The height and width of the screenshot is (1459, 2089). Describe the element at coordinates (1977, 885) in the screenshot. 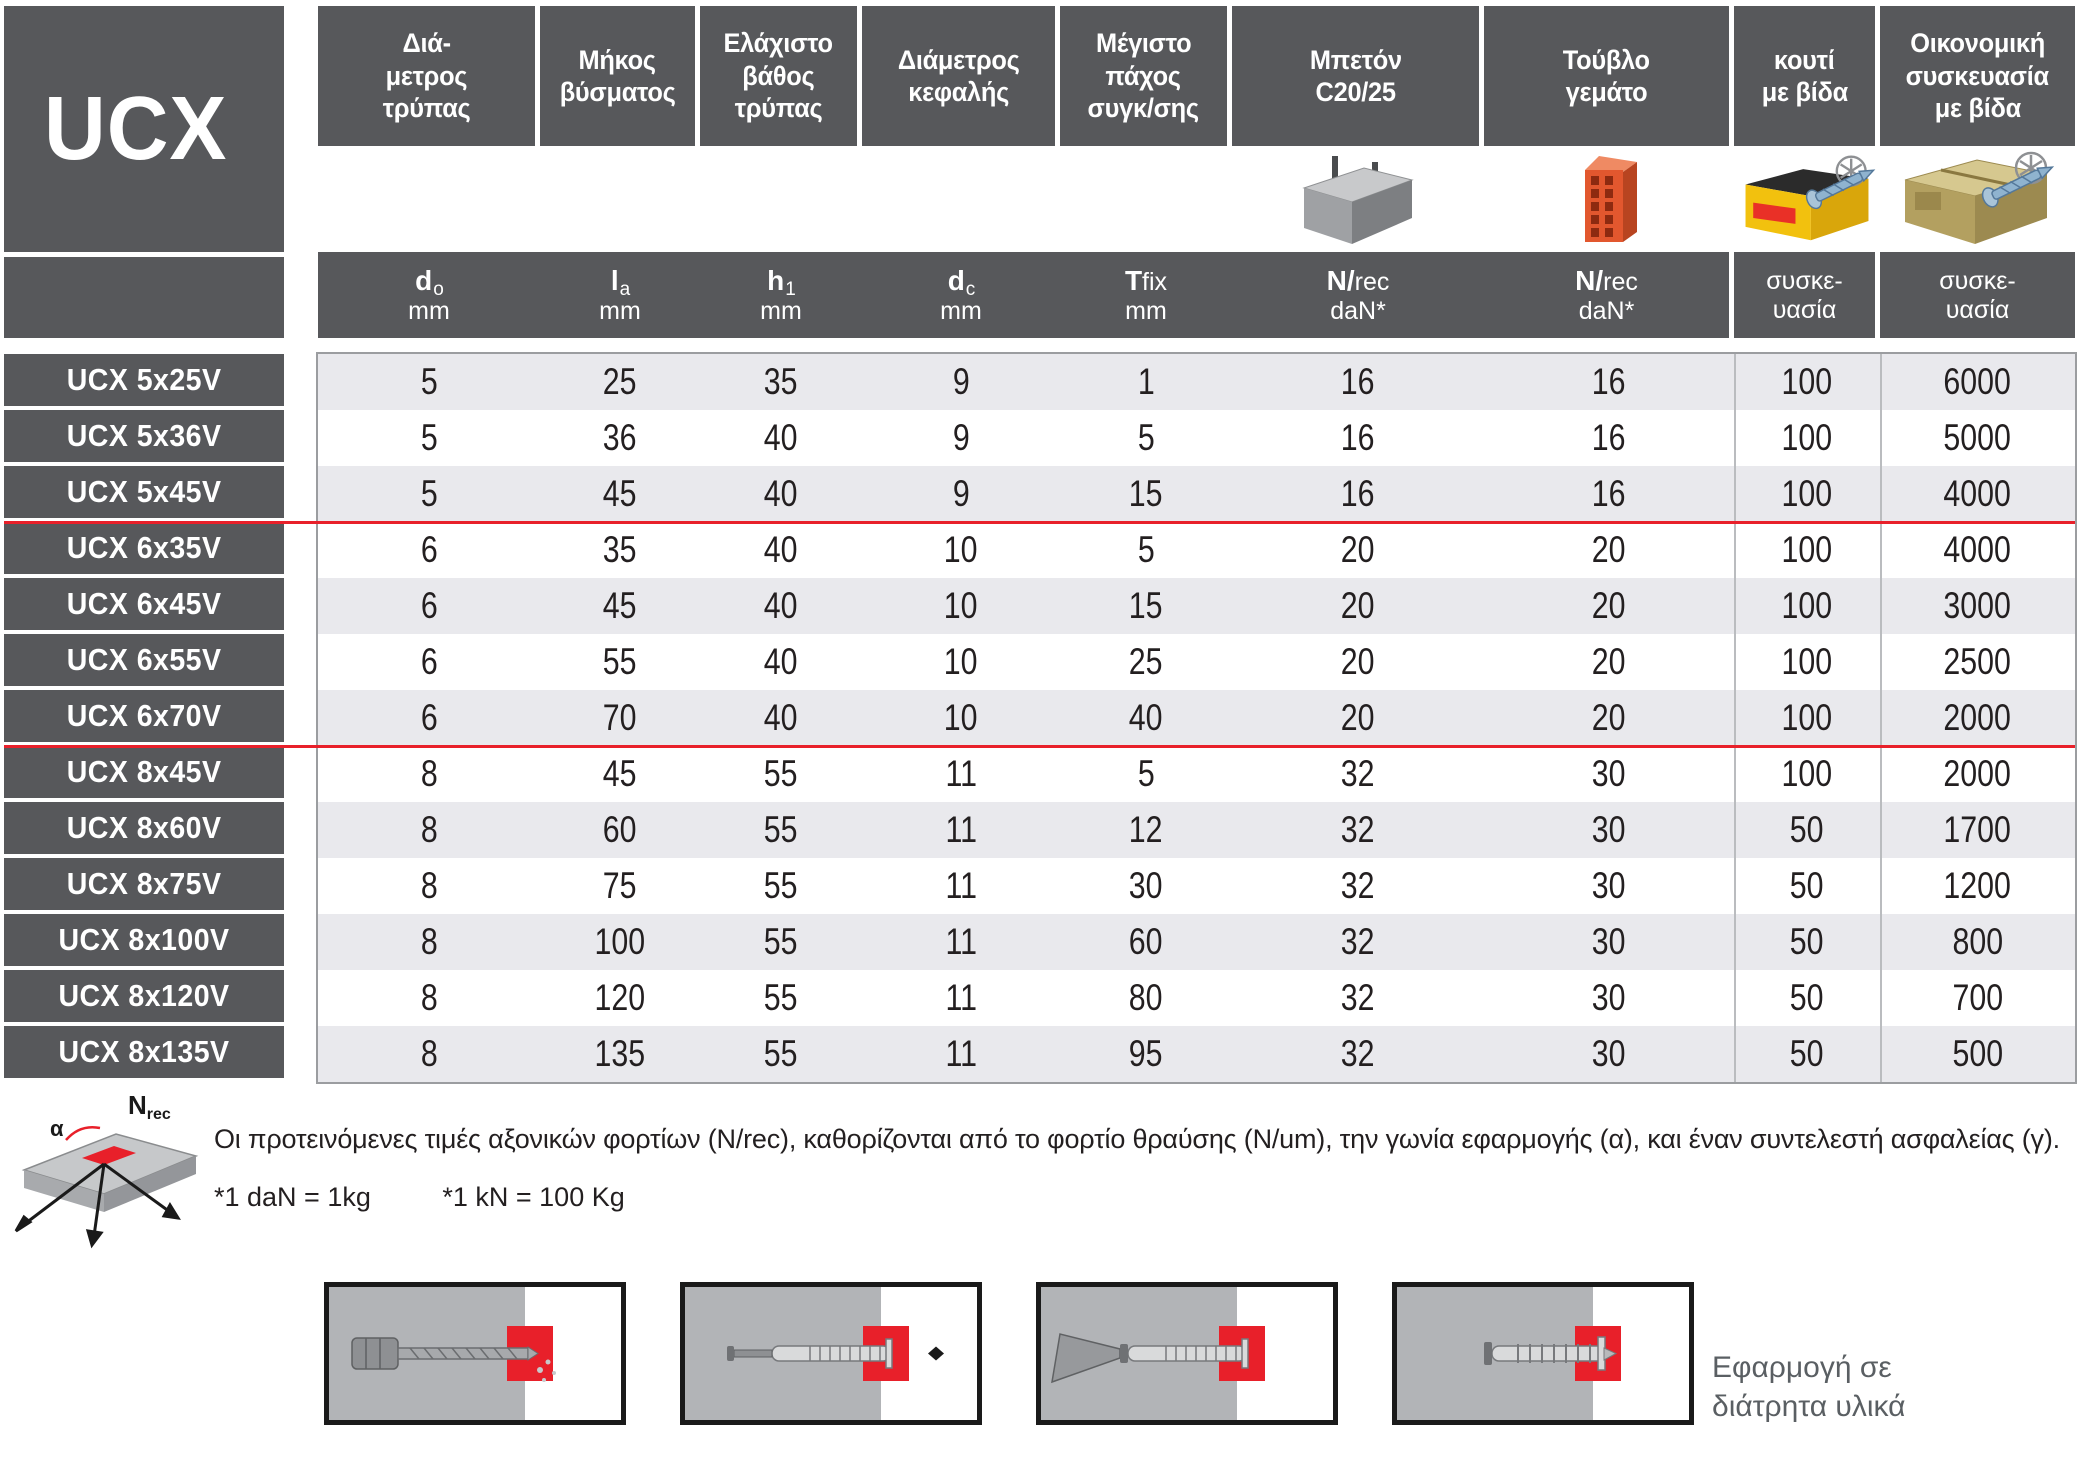

I see `cell-economy-pack-with-screw: 1200` at that location.